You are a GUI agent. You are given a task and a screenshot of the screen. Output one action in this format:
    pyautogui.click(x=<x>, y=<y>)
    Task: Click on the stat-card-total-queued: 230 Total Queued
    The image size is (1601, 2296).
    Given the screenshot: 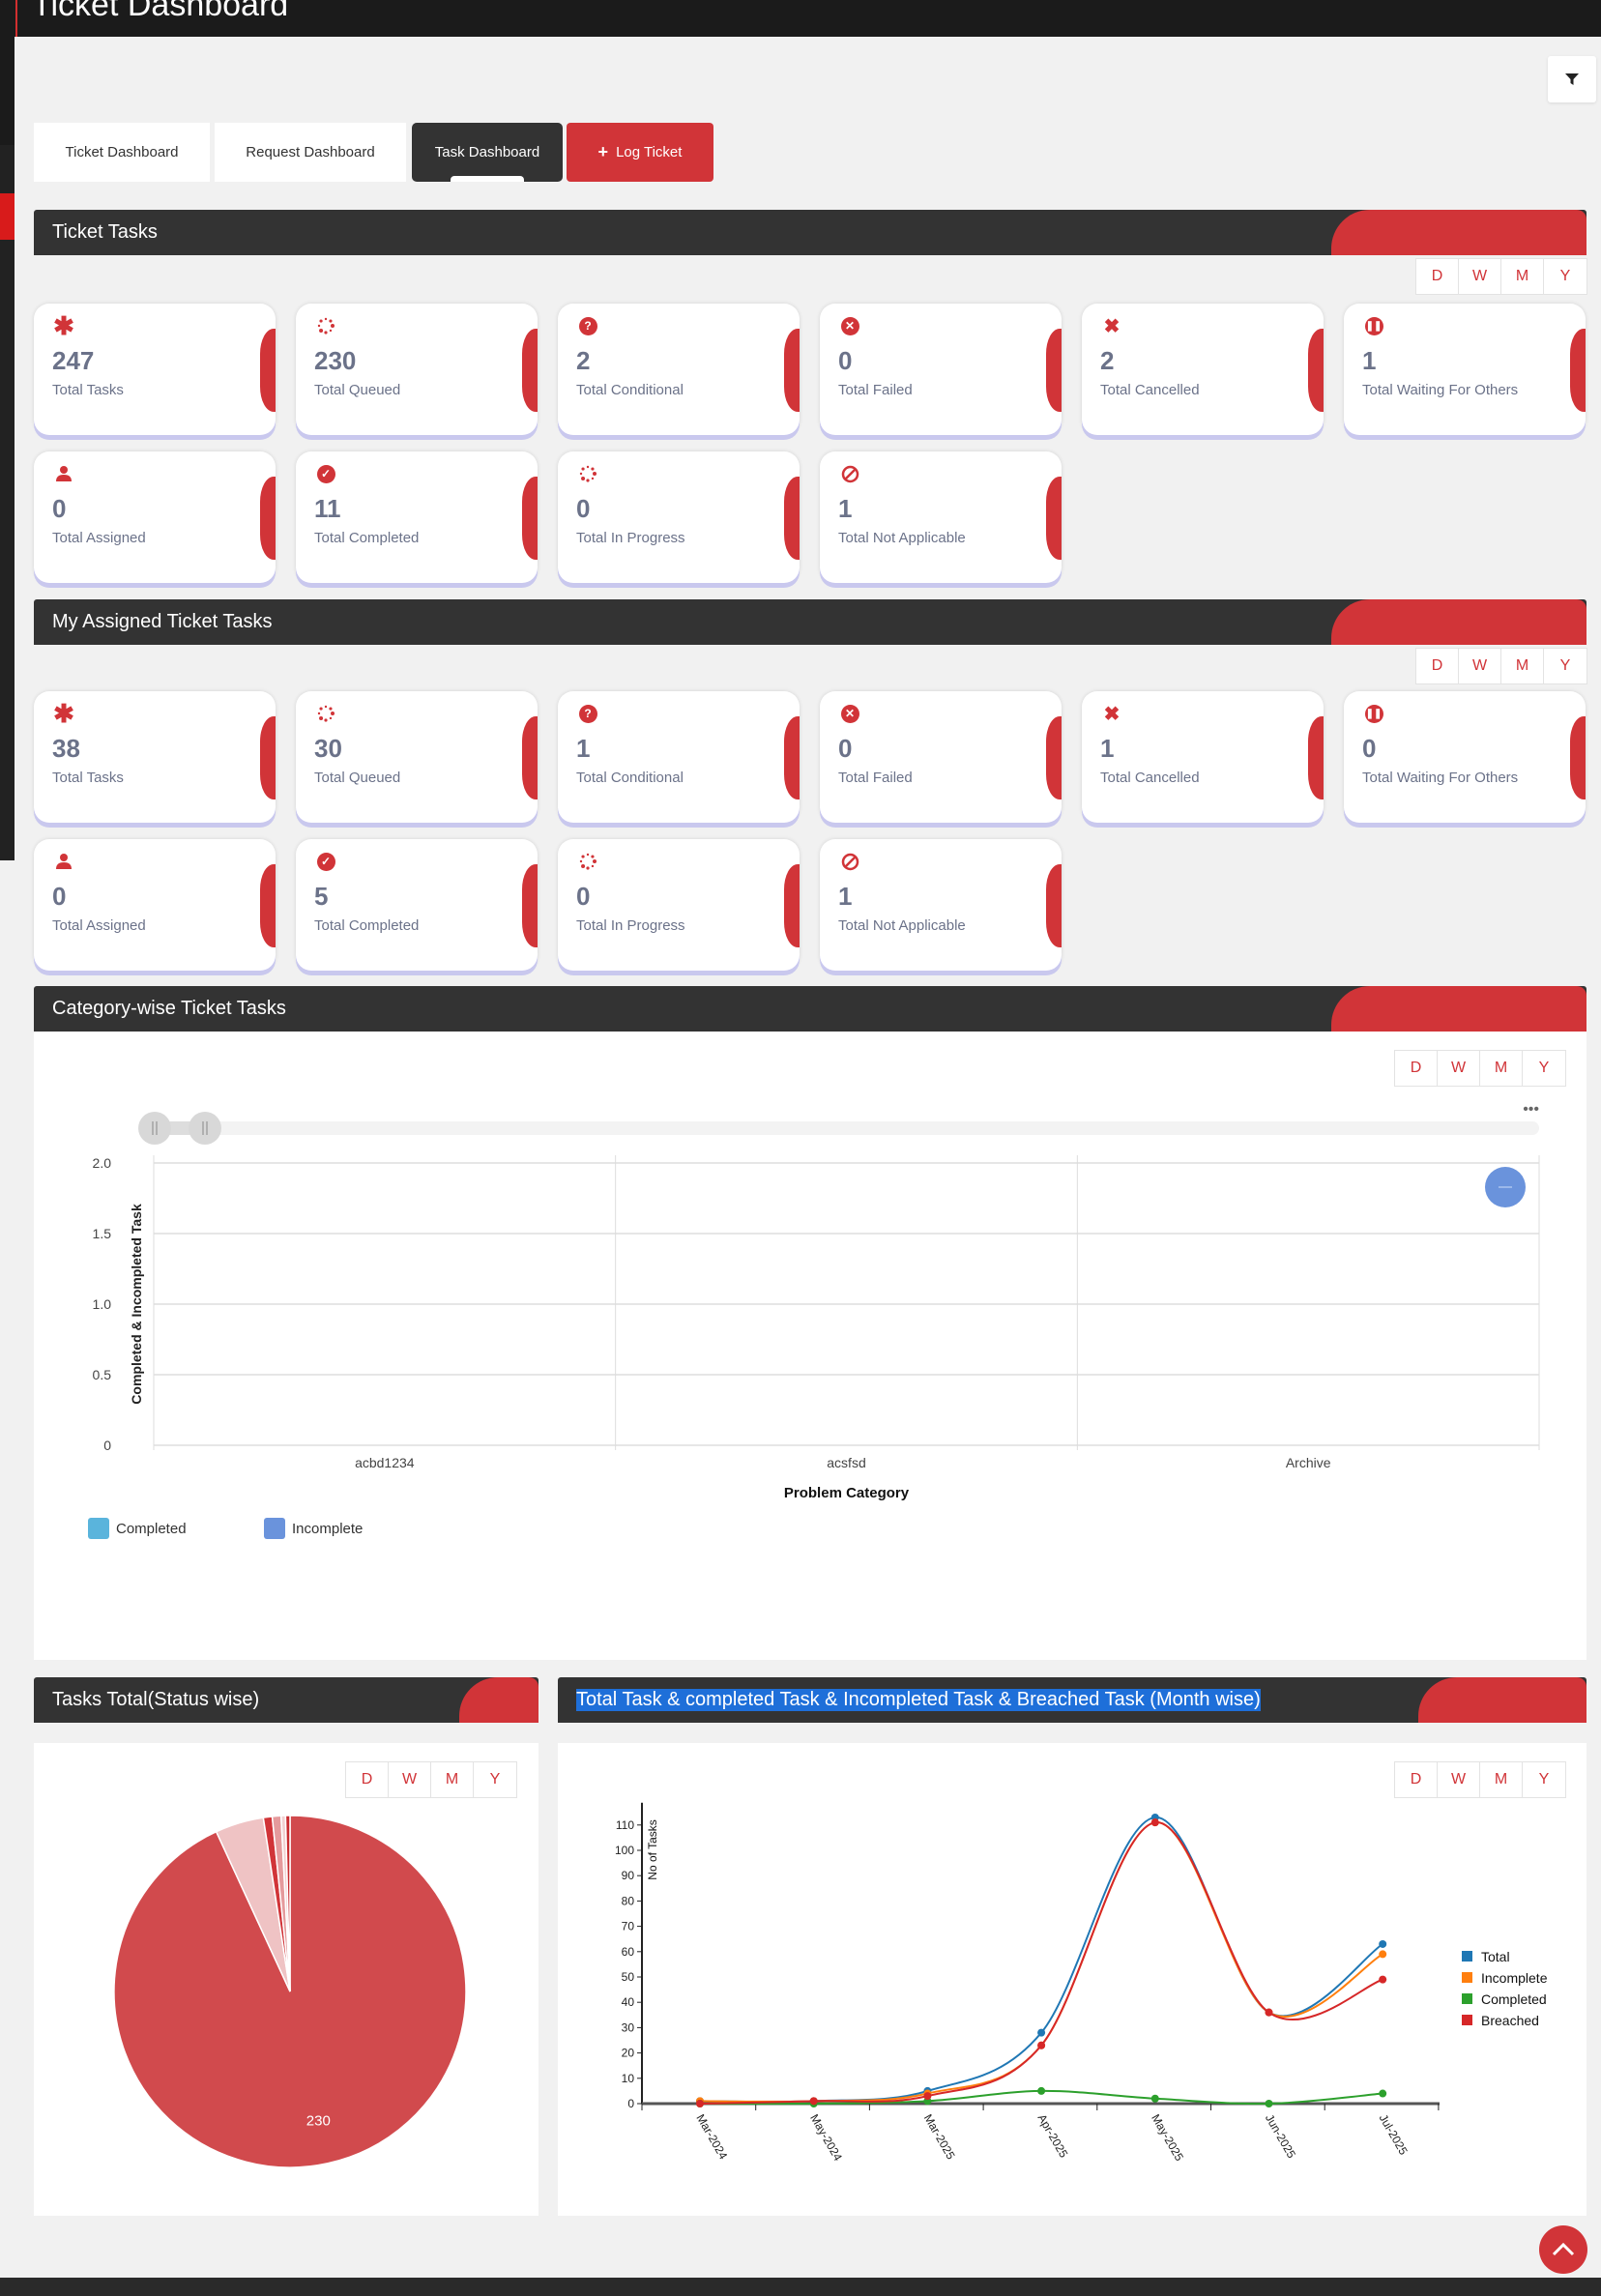 What is the action you would take?
    pyautogui.click(x=417, y=369)
    